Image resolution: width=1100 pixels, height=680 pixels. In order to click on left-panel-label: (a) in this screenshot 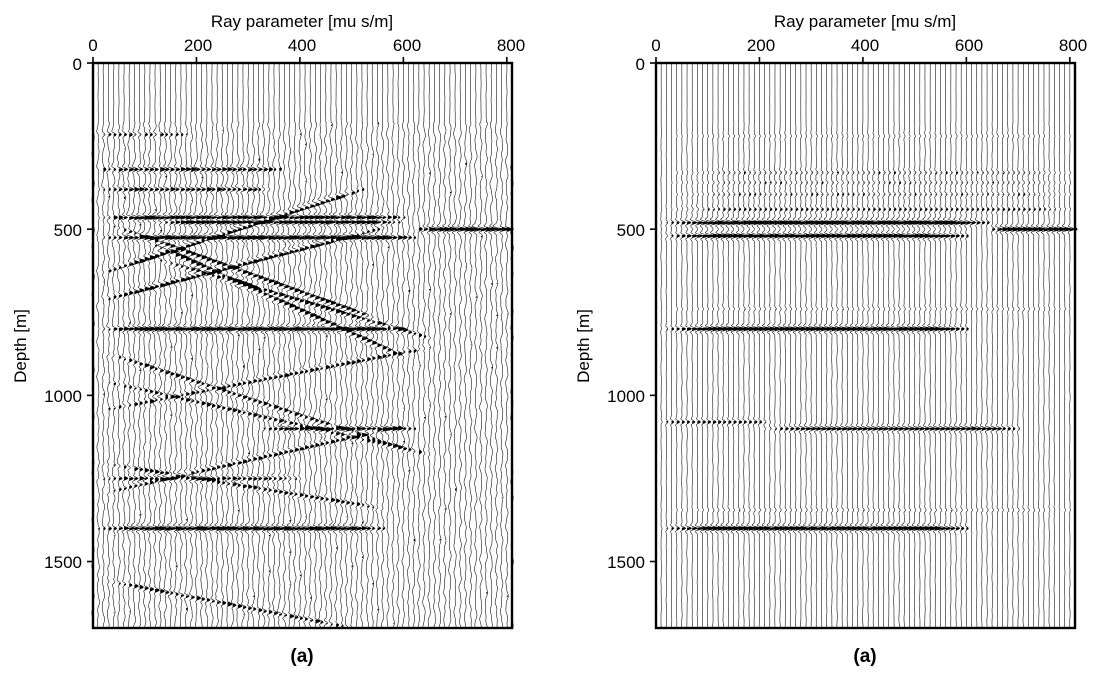, I will do `click(301, 656)`.